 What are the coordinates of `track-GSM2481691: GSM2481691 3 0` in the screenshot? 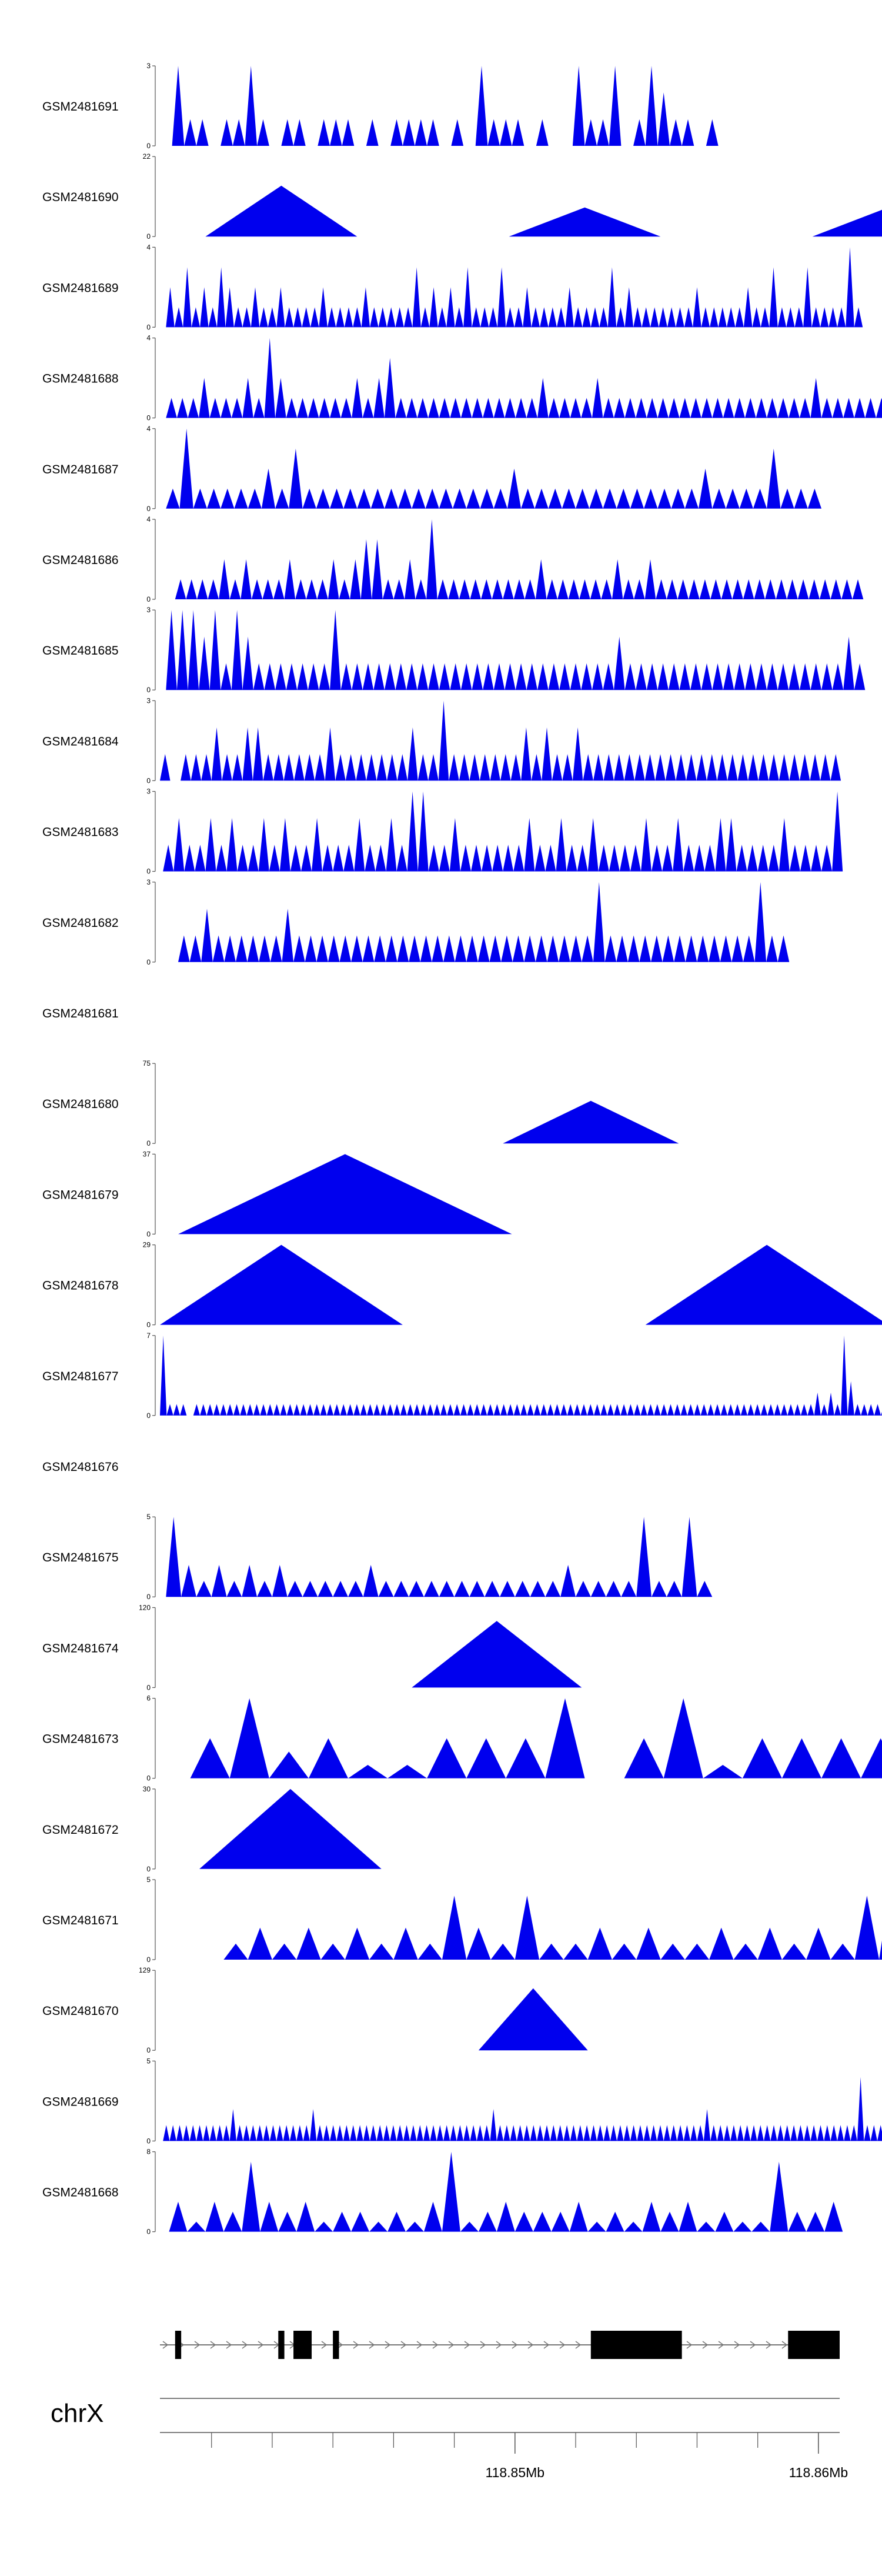 It's located at (392, 106).